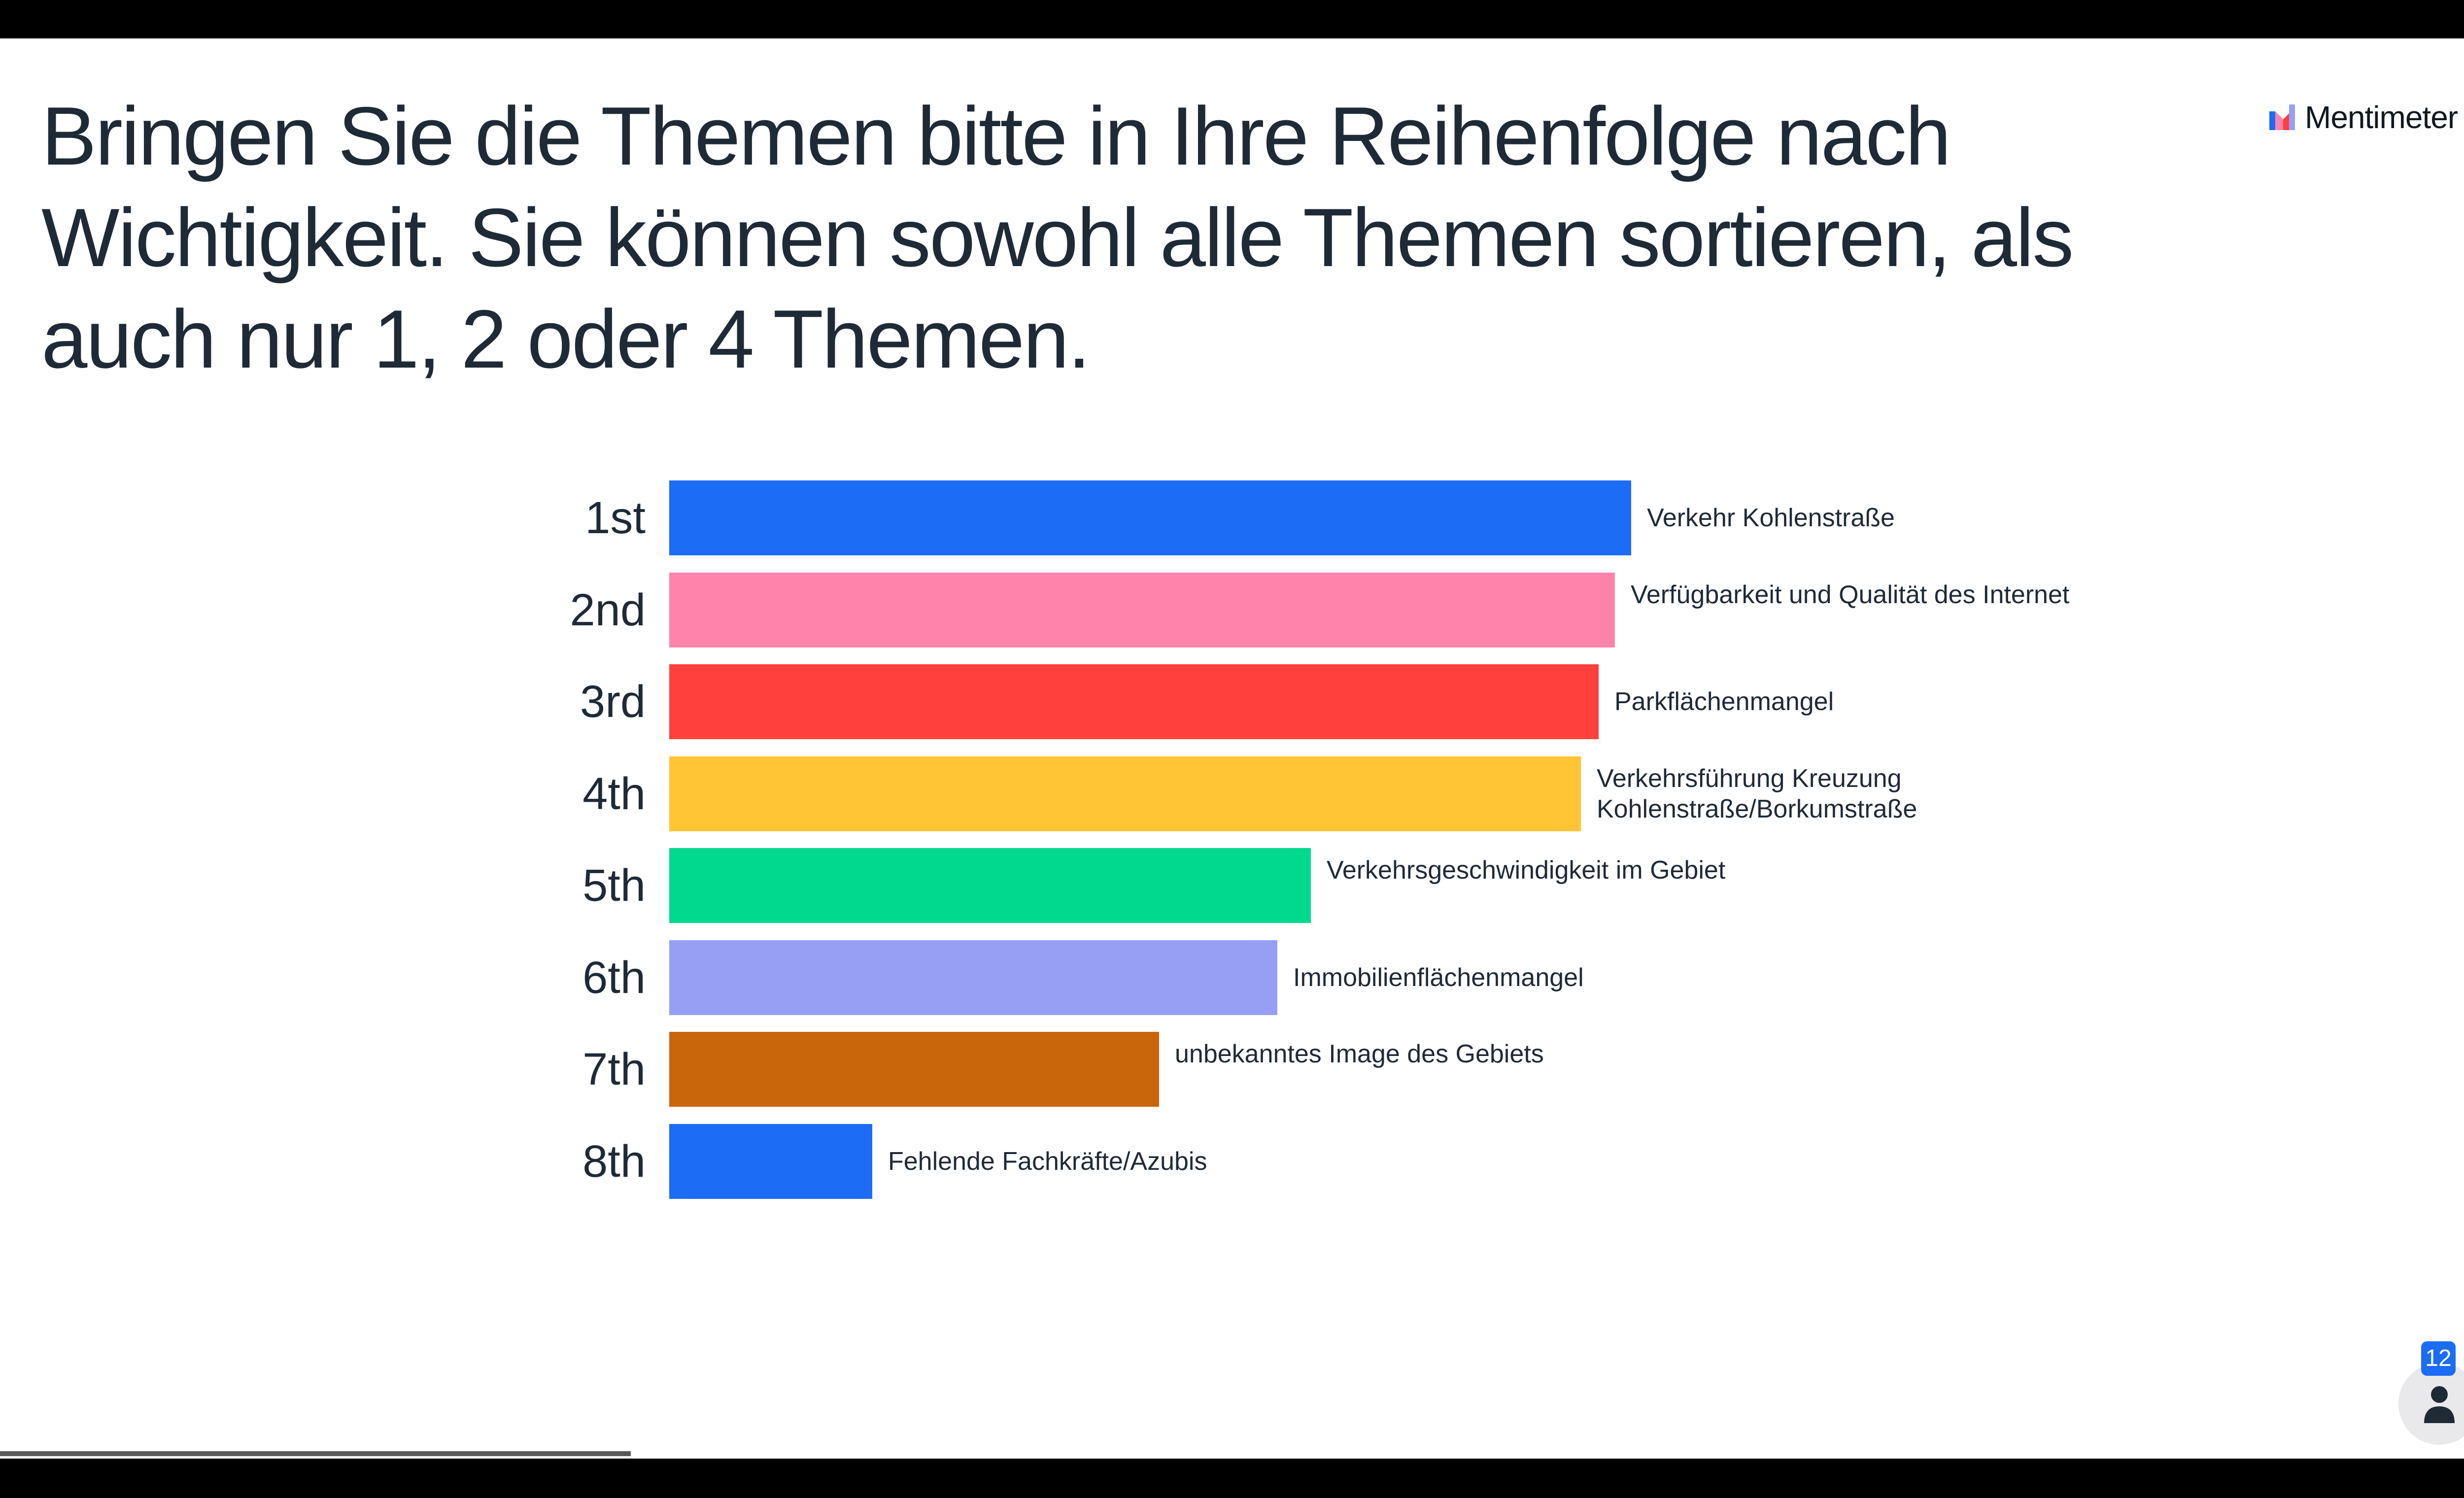  What do you see at coordinates (1526, 870) in the screenshot?
I see `bar-label: Verkehrsgeschwindigkeit im Gebiet` at bounding box center [1526, 870].